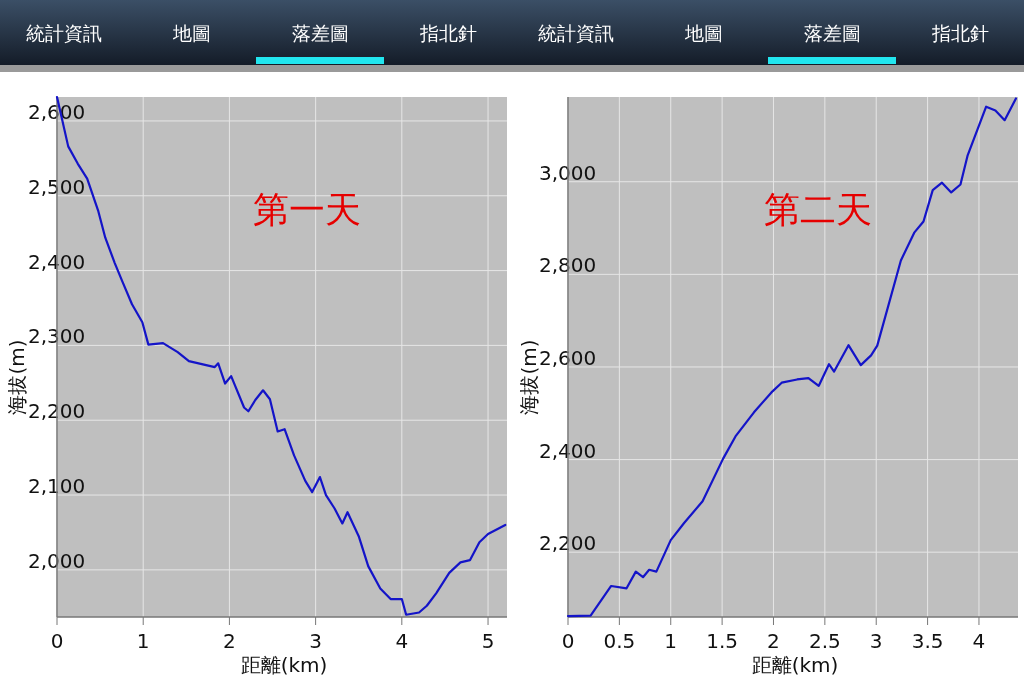 This screenshot has height=683, width=1024. I want to click on y-tick-label: 2,800, so click(568, 265).